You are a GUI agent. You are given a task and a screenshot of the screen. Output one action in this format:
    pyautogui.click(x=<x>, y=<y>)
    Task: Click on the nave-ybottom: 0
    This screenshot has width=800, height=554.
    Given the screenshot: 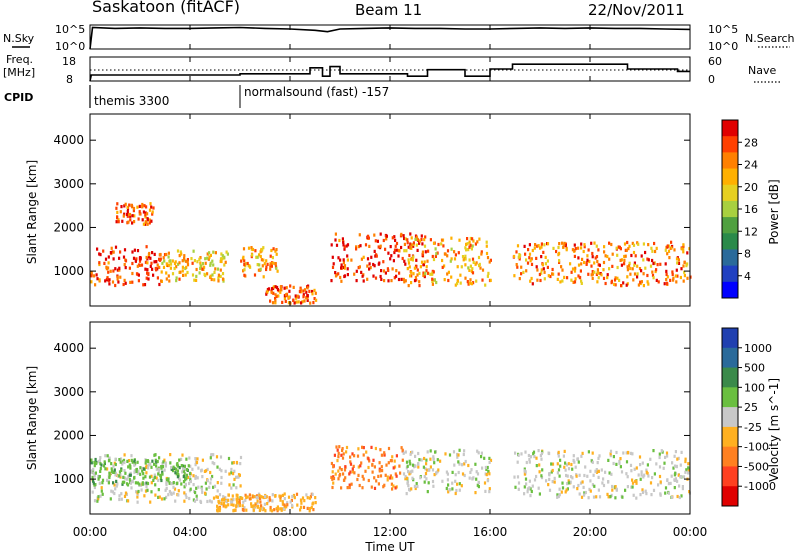 What is the action you would take?
    pyautogui.click(x=711, y=79)
    